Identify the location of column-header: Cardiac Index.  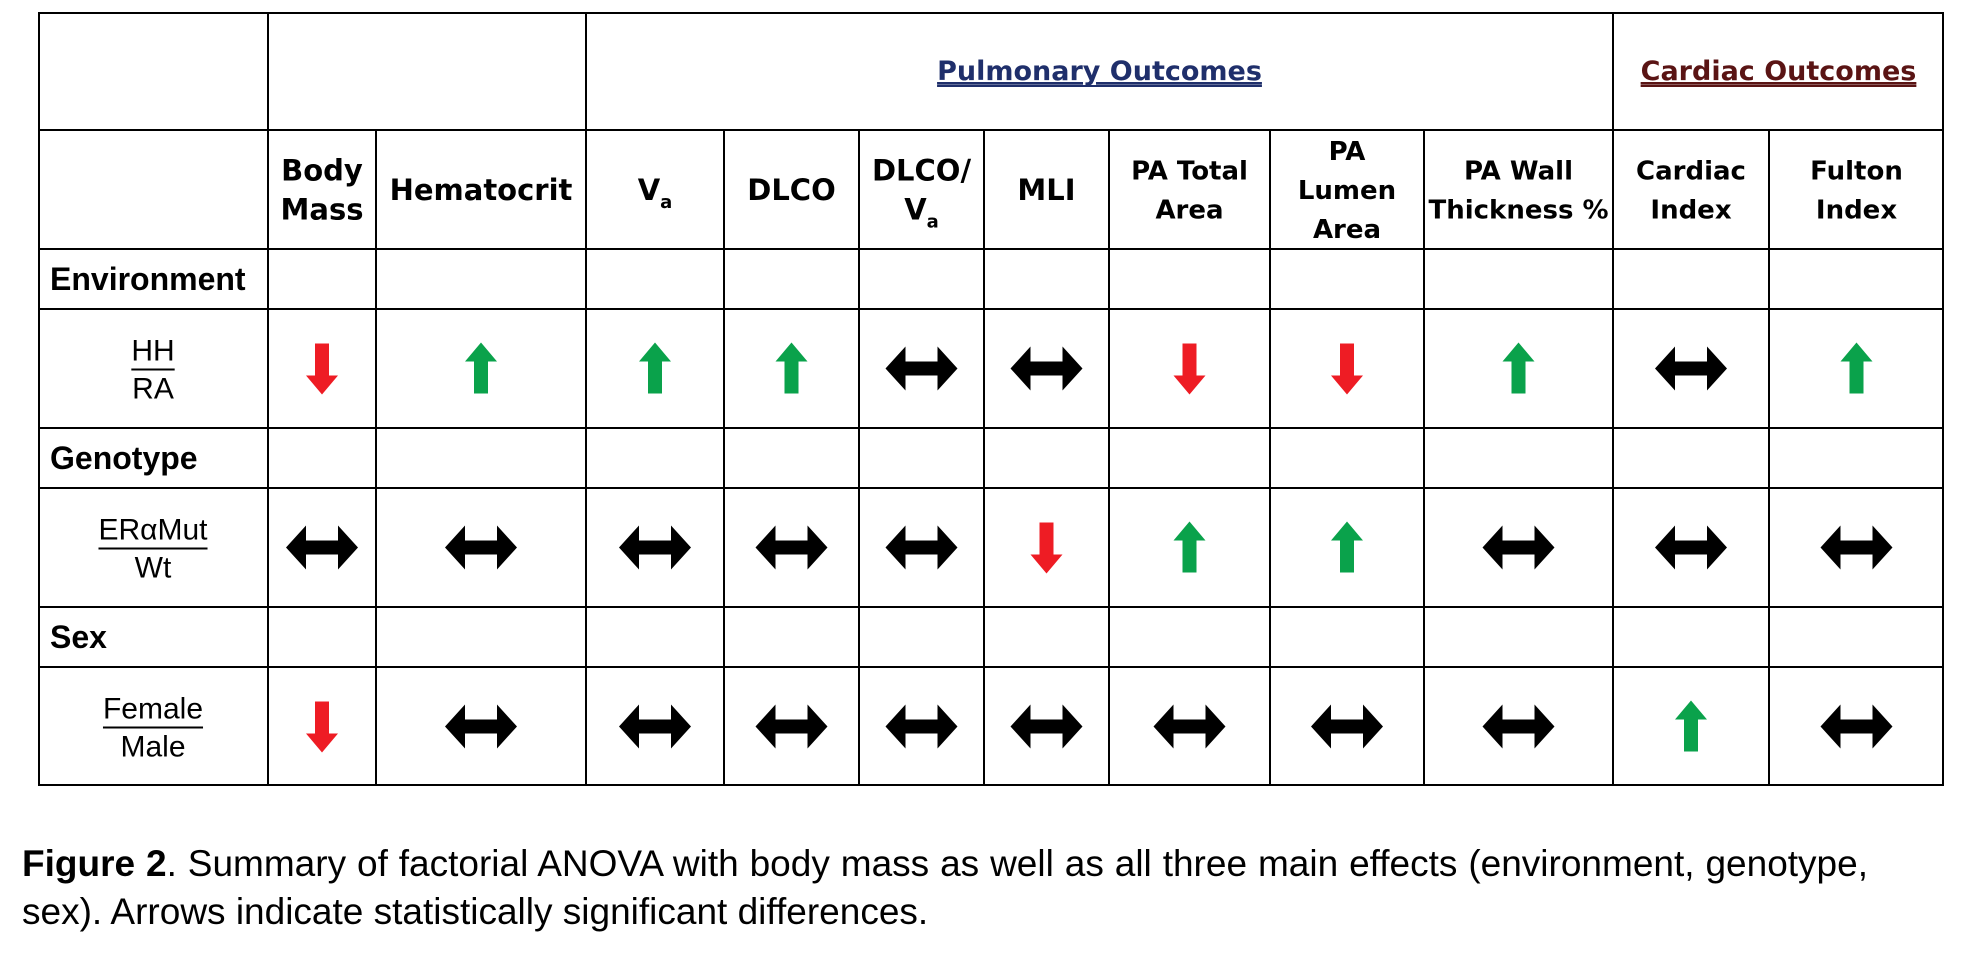
(1691, 190).